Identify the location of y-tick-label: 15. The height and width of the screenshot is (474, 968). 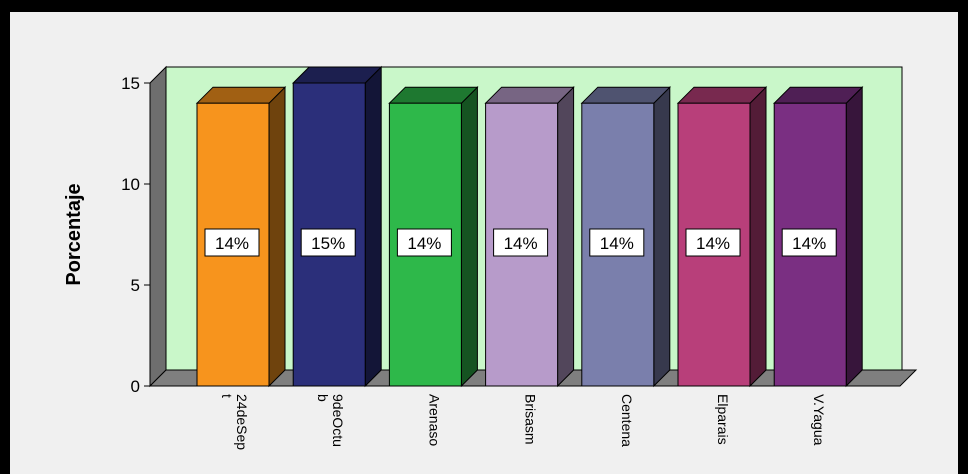
(130, 83).